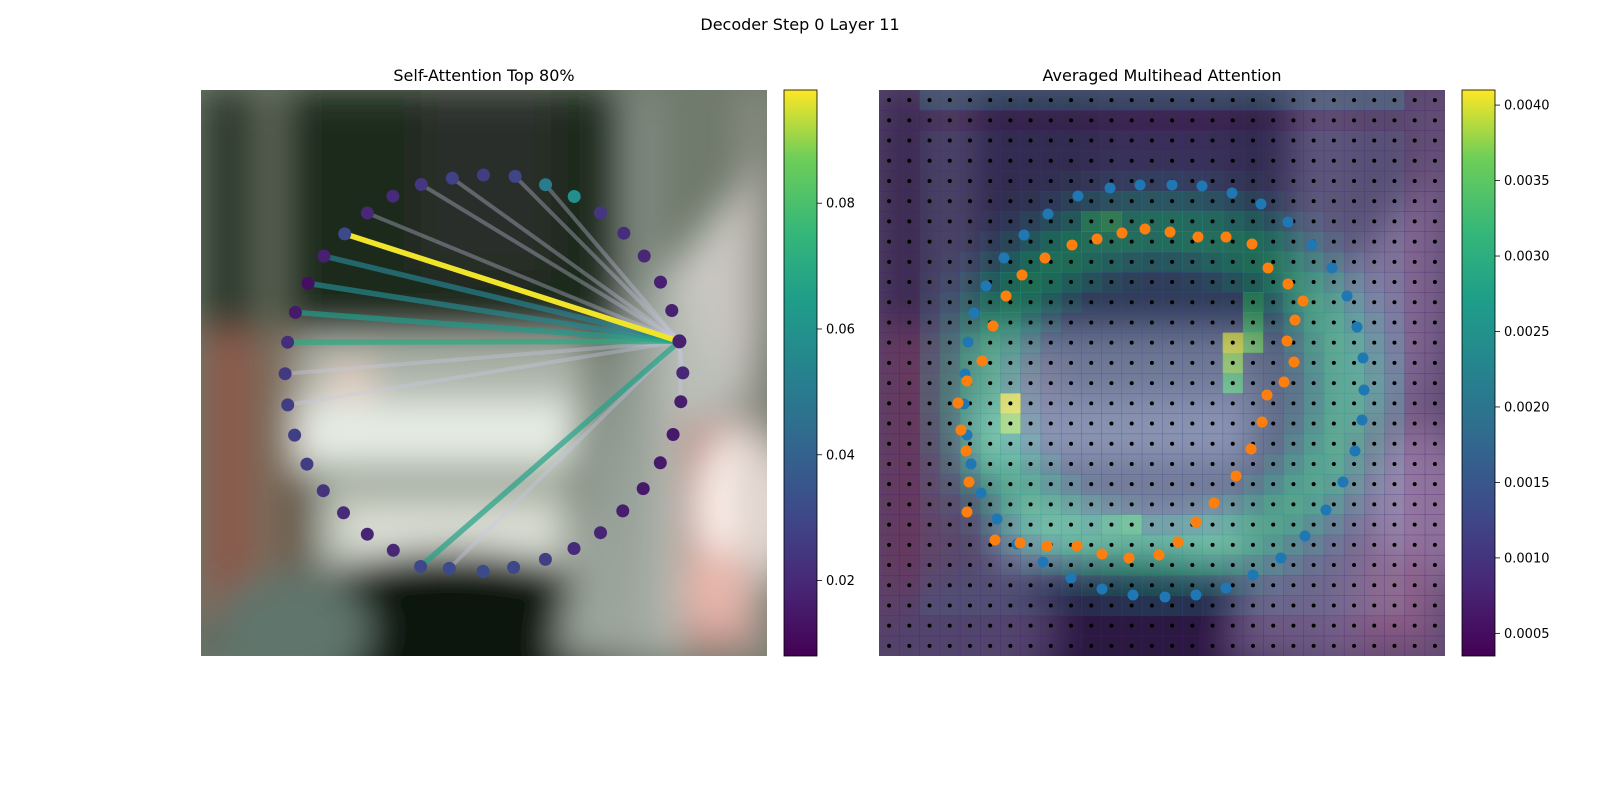 The image size is (1600, 800). What do you see at coordinates (799, 24) in the screenshot?
I see `figure-title: Decoder Step 0 Layer 11` at bounding box center [799, 24].